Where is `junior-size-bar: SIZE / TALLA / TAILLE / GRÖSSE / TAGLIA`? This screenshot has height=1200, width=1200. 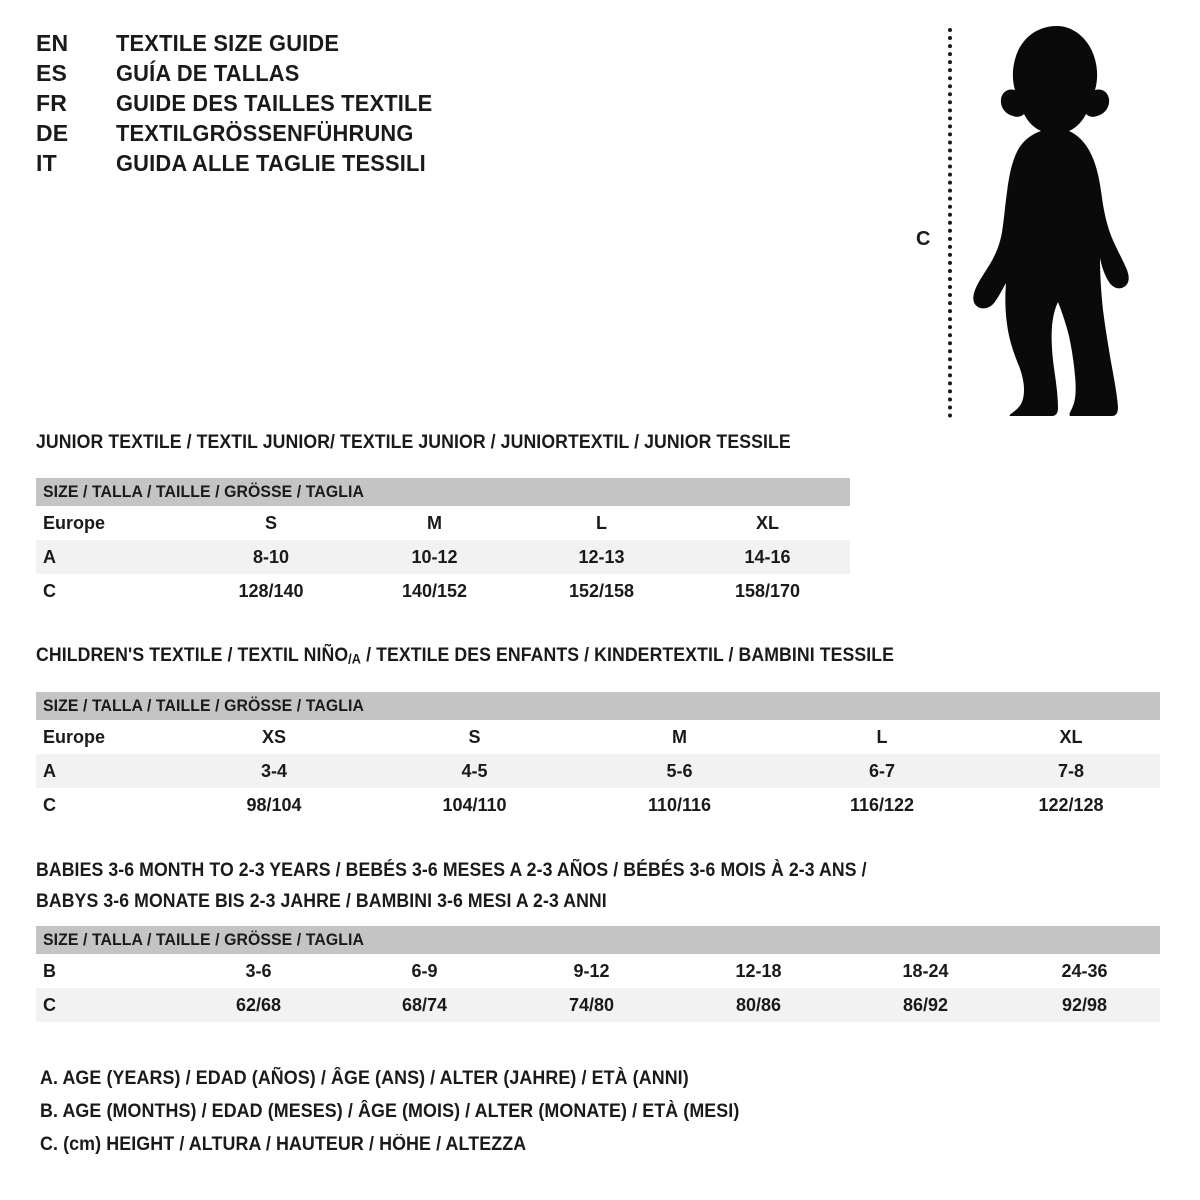
junior-size-bar: SIZE / TALLA / TAILLE / GRÖSSE / TAGLIA is located at coordinates (443, 492).